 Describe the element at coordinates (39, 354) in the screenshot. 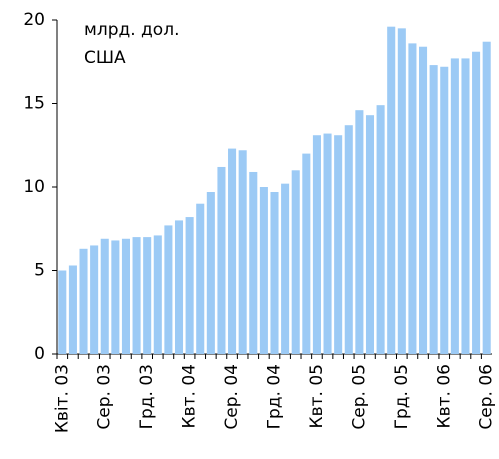

I see `y-tick-label: 0` at that location.